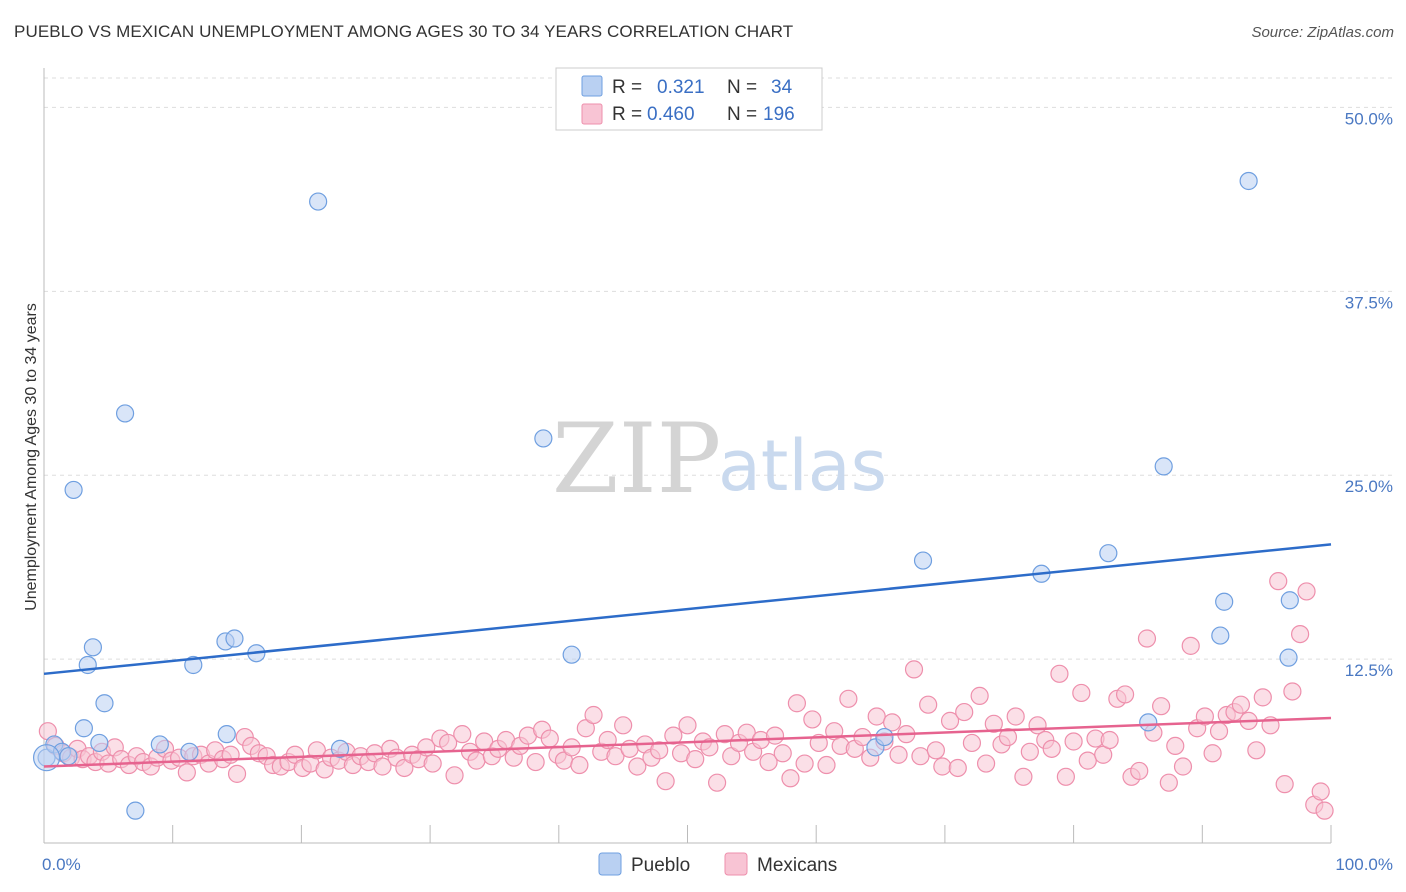  What do you see at coordinates (742, 114) in the screenshot?
I see `legend-n-label-mexicans: N =` at bounding box center [742, 114].